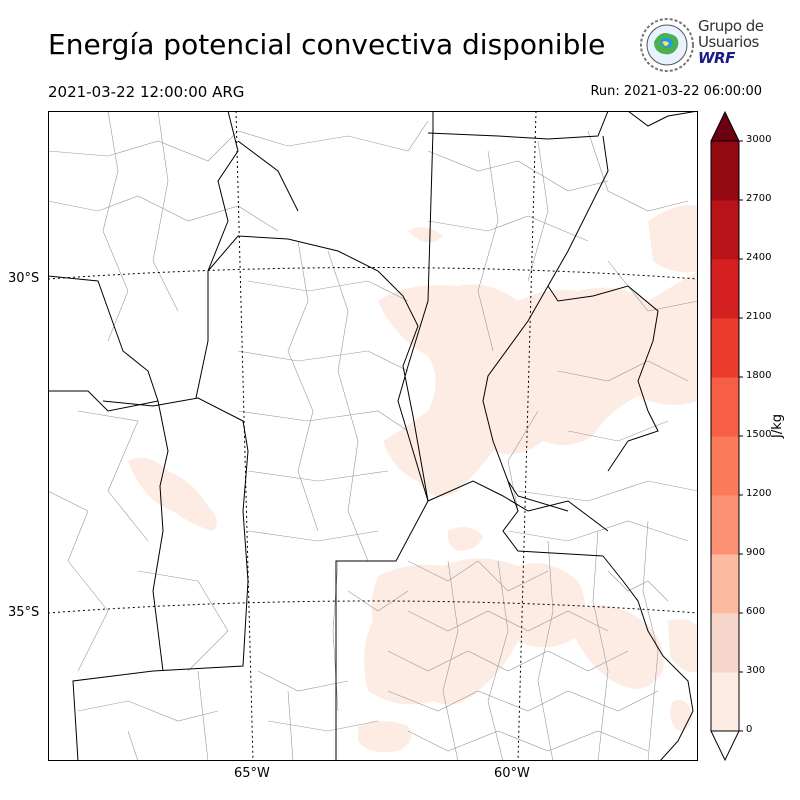 The image size is (800, 800). Describe the element at coordinates (728, 42) in the screenshot. I see `logo-line-2: Usuarios` at that location.